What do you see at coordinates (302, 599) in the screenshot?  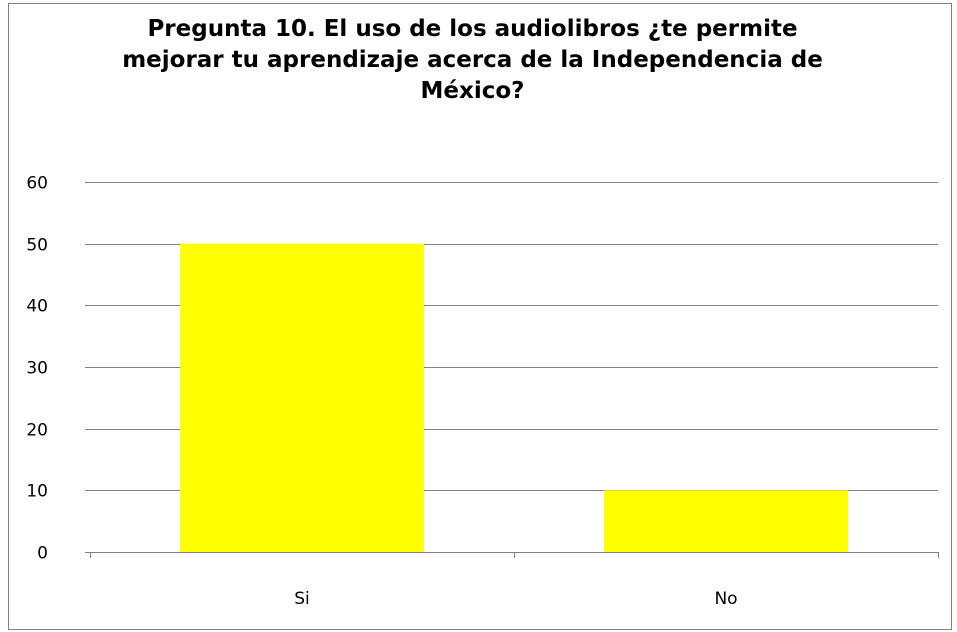 I see `x-tick-label-si: Si` at bounding box center [302, 599].